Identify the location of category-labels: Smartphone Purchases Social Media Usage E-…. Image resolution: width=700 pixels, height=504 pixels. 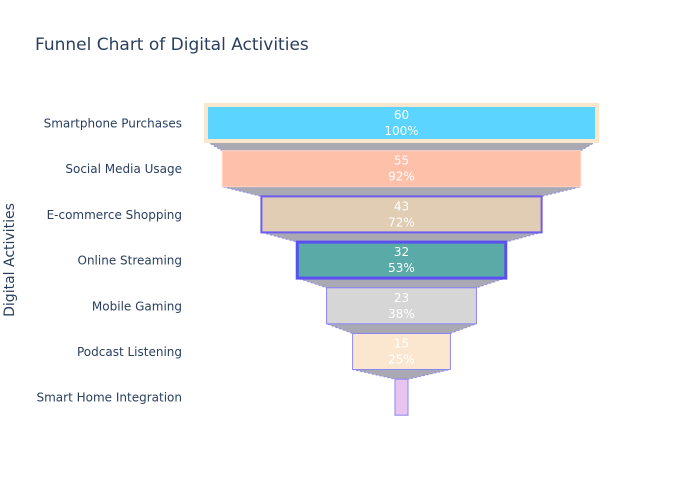
(110, 261).